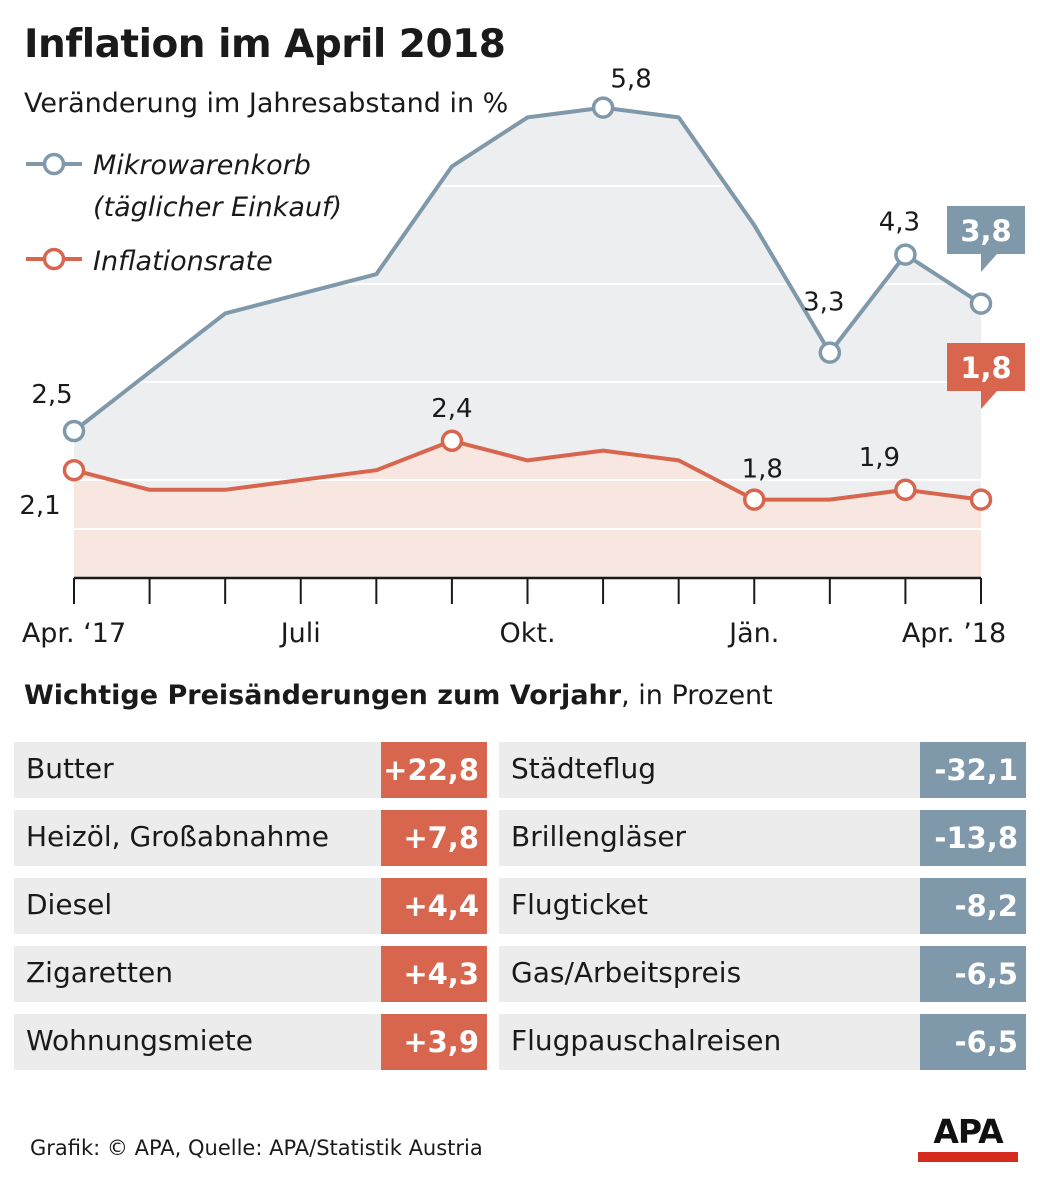 The image size is (1040, 1182). Describe the element at coordinates (51, 395) in the screenshot. I see `mikrowarenkorb-label-0: 2,5` at that location.